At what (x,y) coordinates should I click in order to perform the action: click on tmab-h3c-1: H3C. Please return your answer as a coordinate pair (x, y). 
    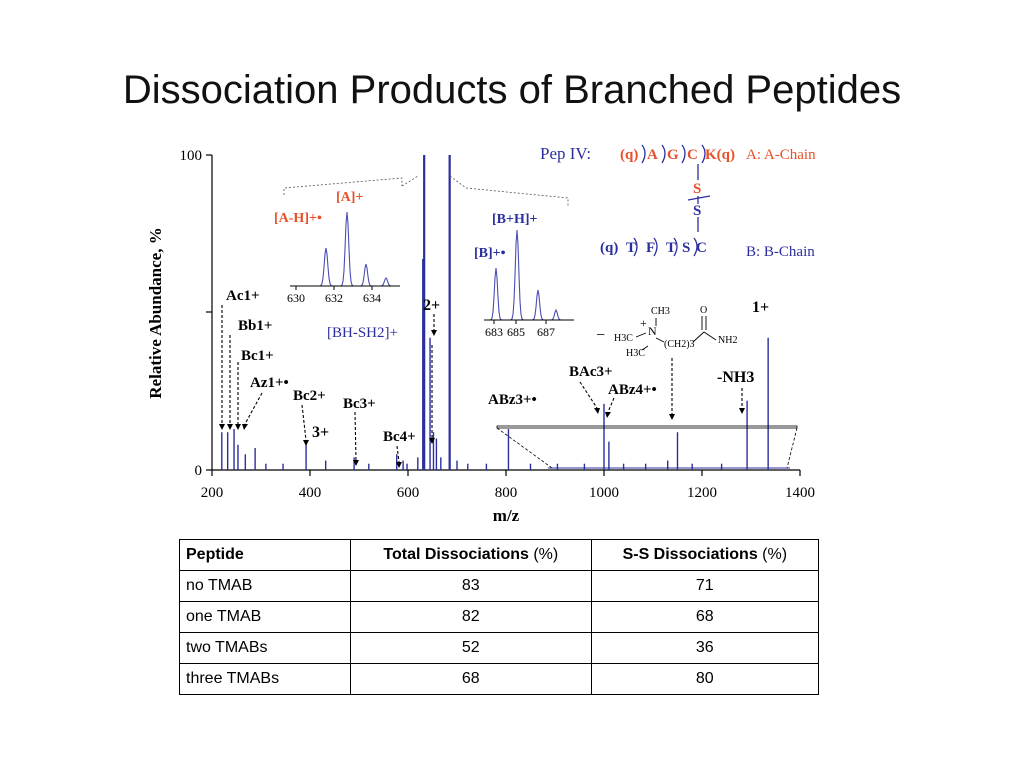
    Looking at the image, I should click on (623, 338).